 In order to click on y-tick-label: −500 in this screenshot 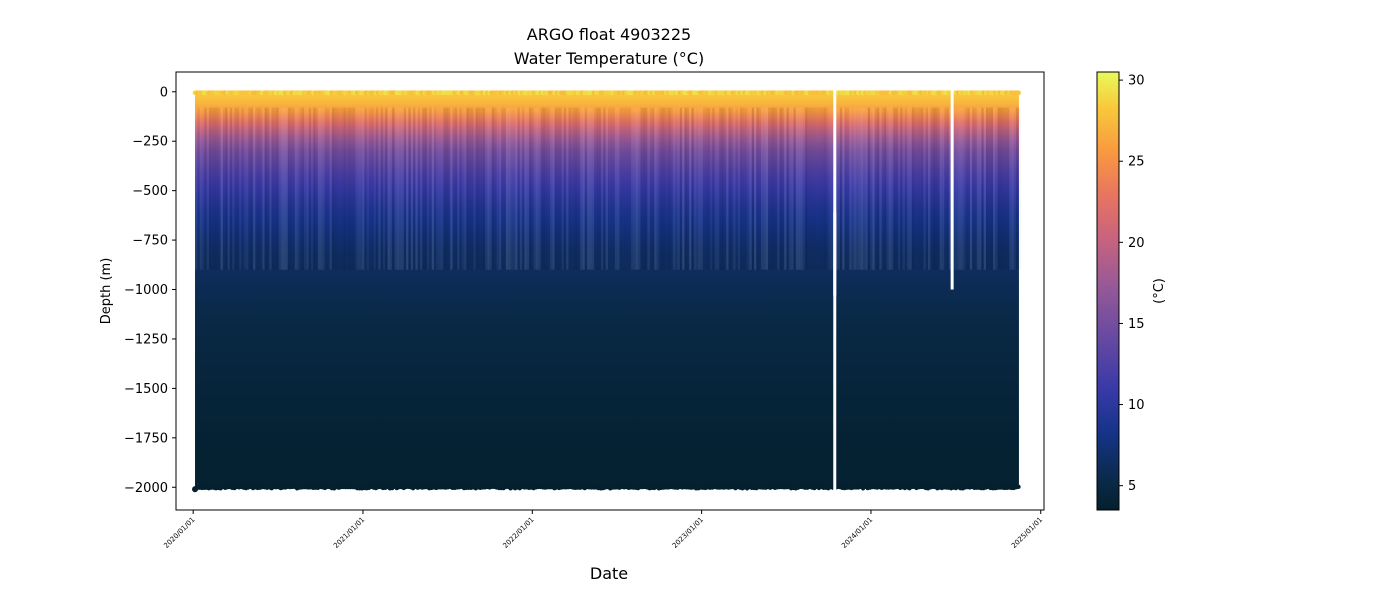, I will do `click(150, 191)`.